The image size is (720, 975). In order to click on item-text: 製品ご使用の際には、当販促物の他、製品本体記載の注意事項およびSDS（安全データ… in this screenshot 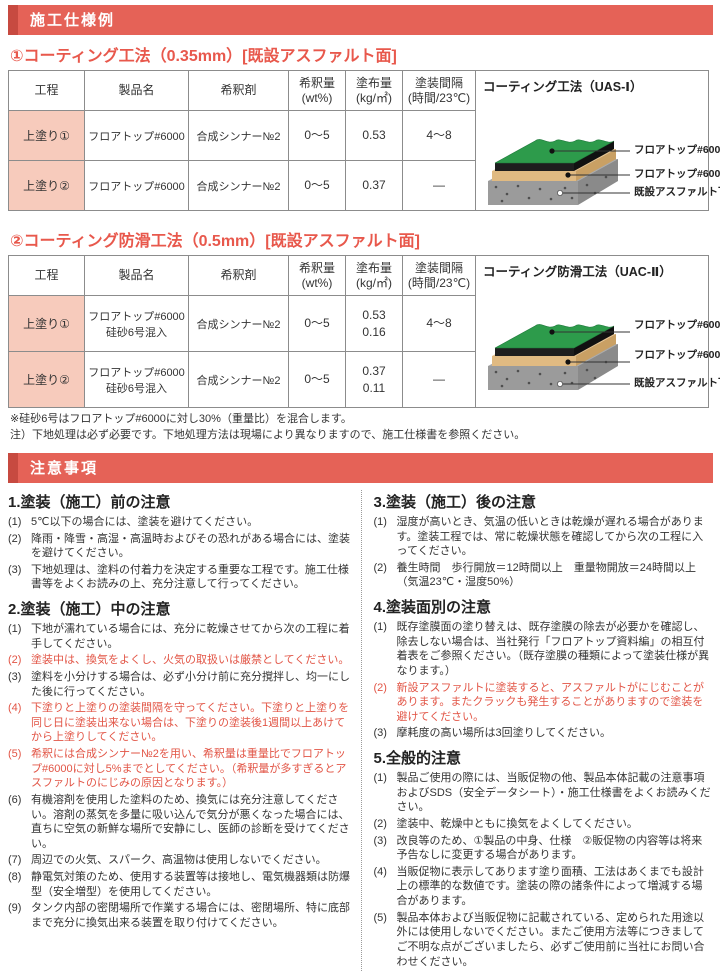, I will do `click(553, 793)`.